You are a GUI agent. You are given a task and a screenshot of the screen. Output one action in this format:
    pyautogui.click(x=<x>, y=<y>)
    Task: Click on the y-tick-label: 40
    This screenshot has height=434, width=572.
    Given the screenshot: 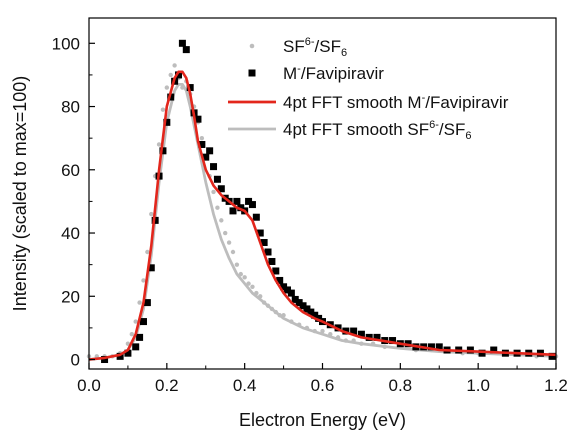 What is the action you would take?
    pyautogui.click(x=70, y=233)
    